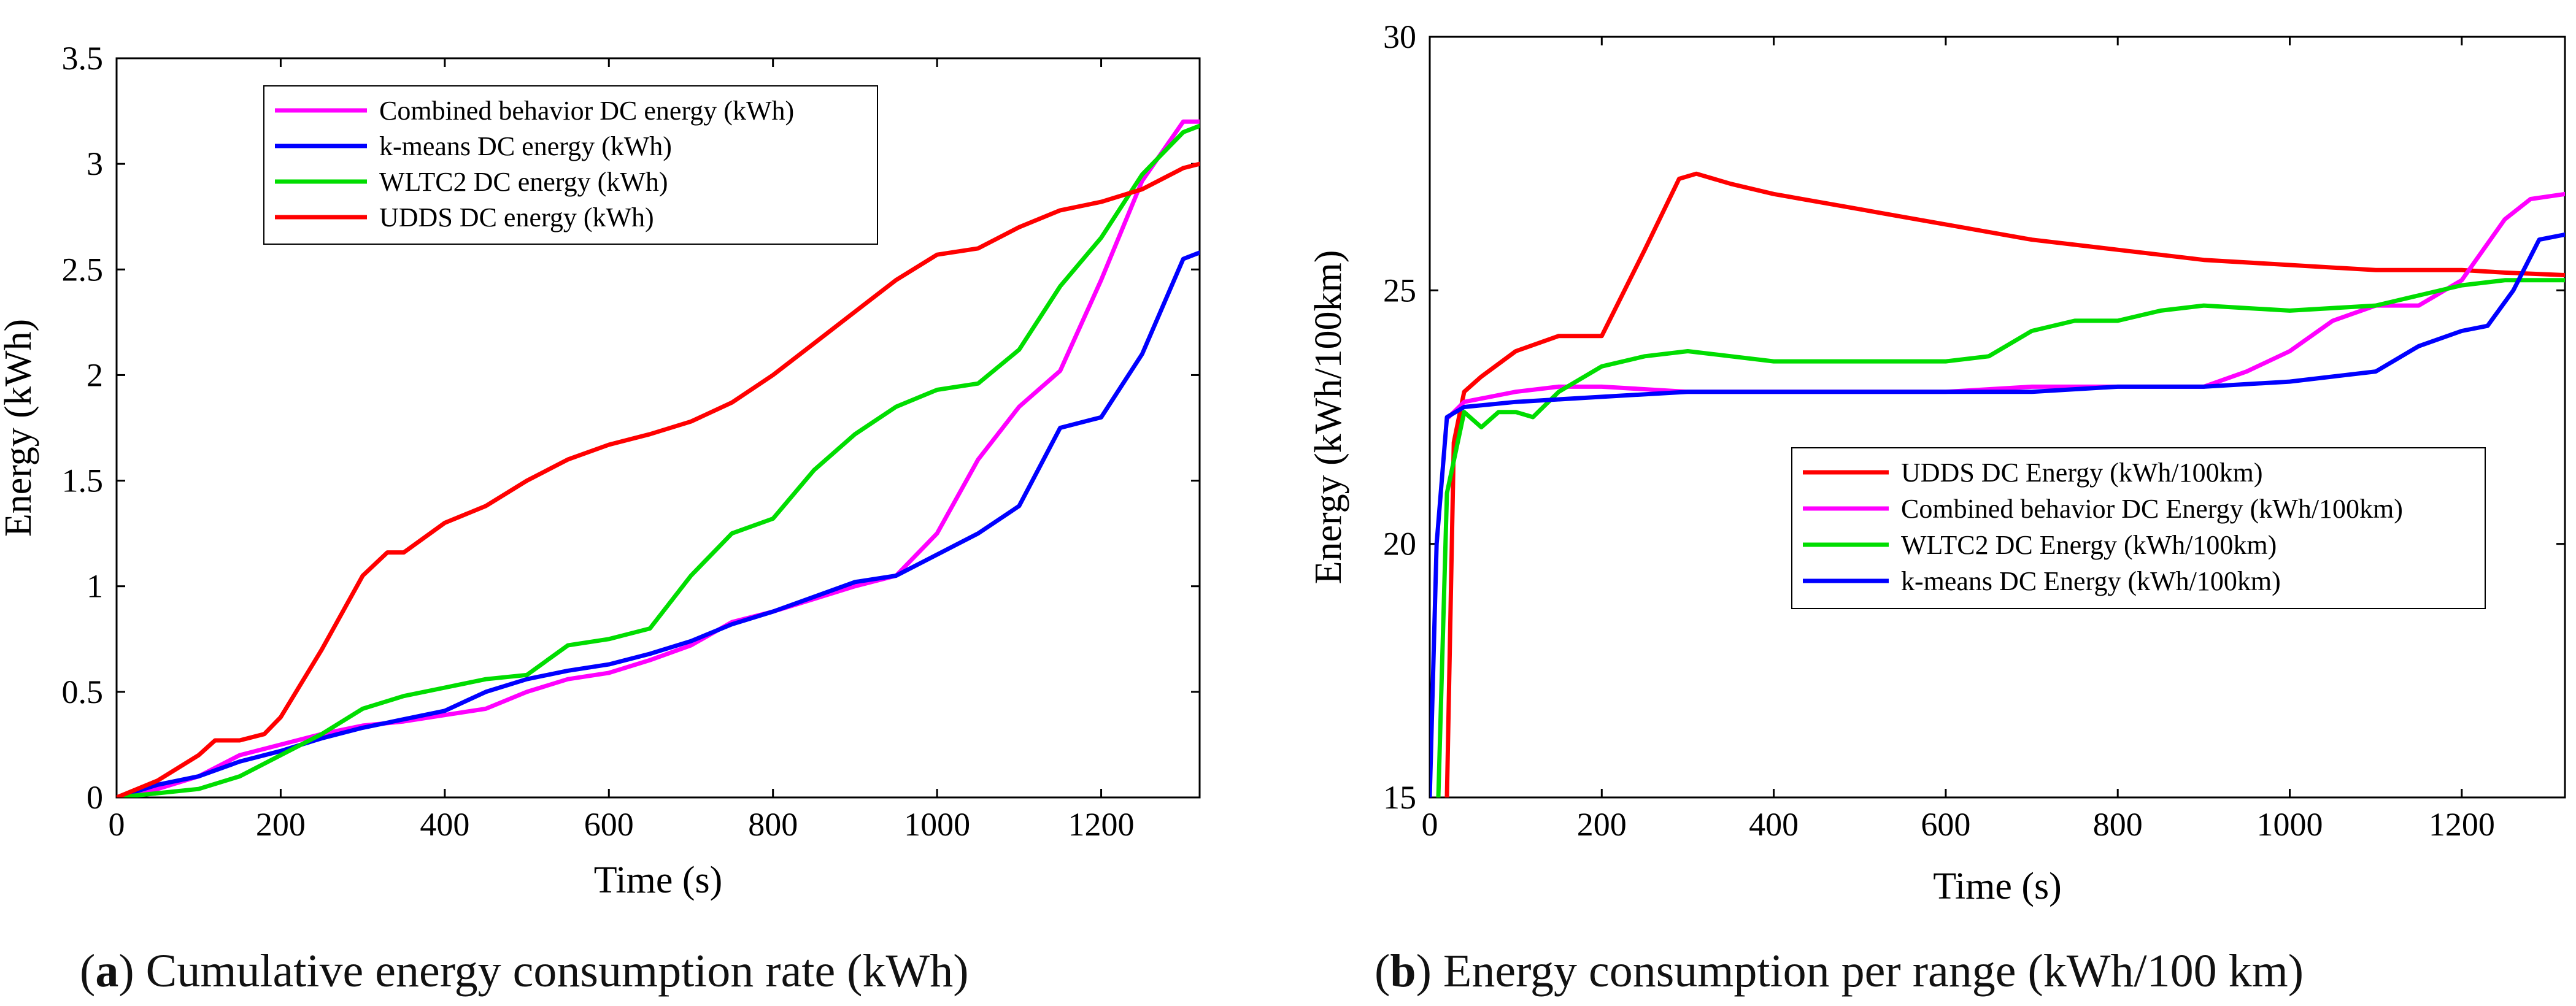  What do you see at coordinates (83, 481) in the screenshot?
I see `y-tick-label: 1.5` at bounding box center [83, 481].